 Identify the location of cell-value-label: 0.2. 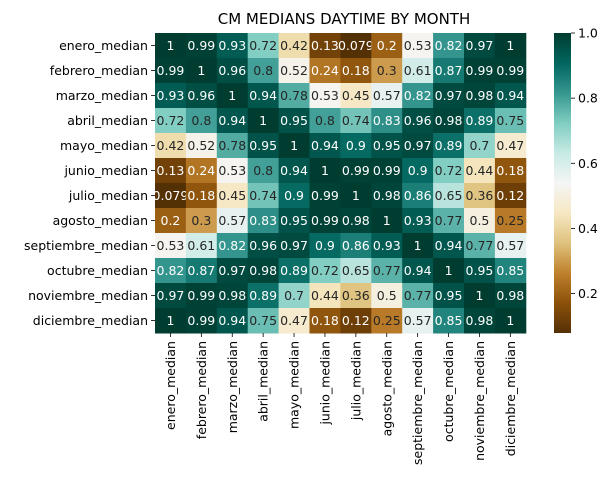
(387, 45).